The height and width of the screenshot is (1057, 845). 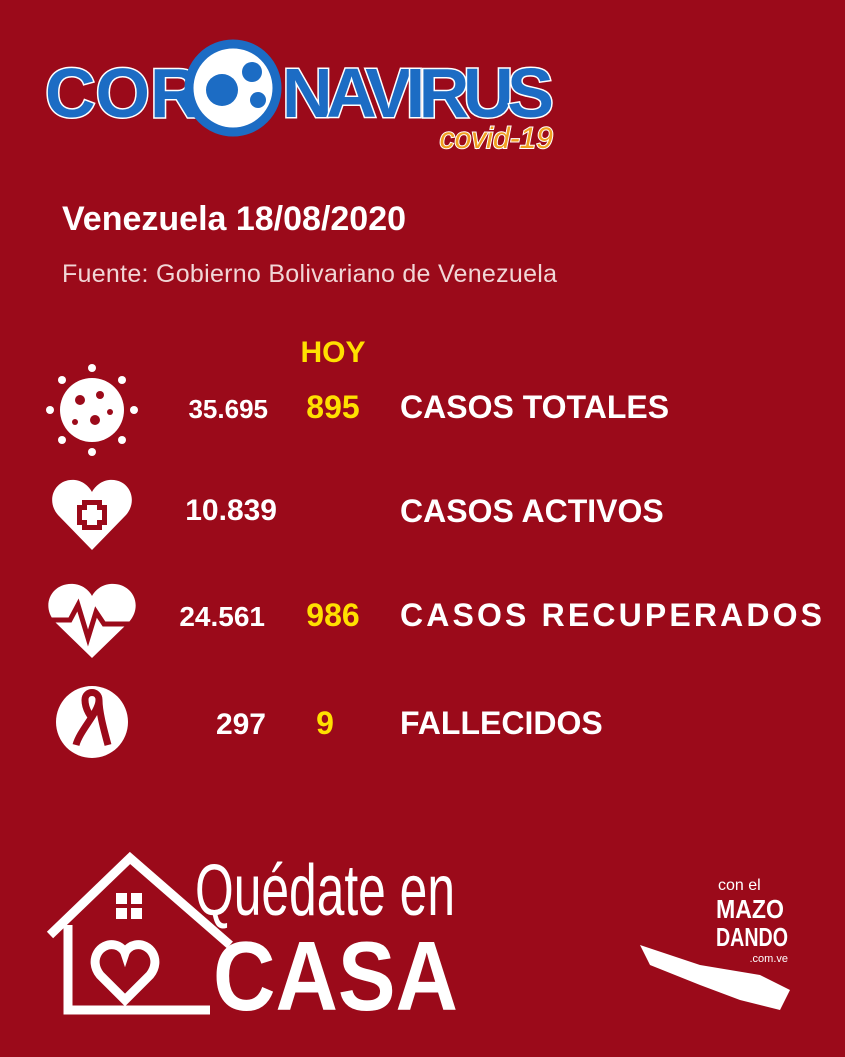 I want to click on total: 10.839, so click(x=231, y=510).